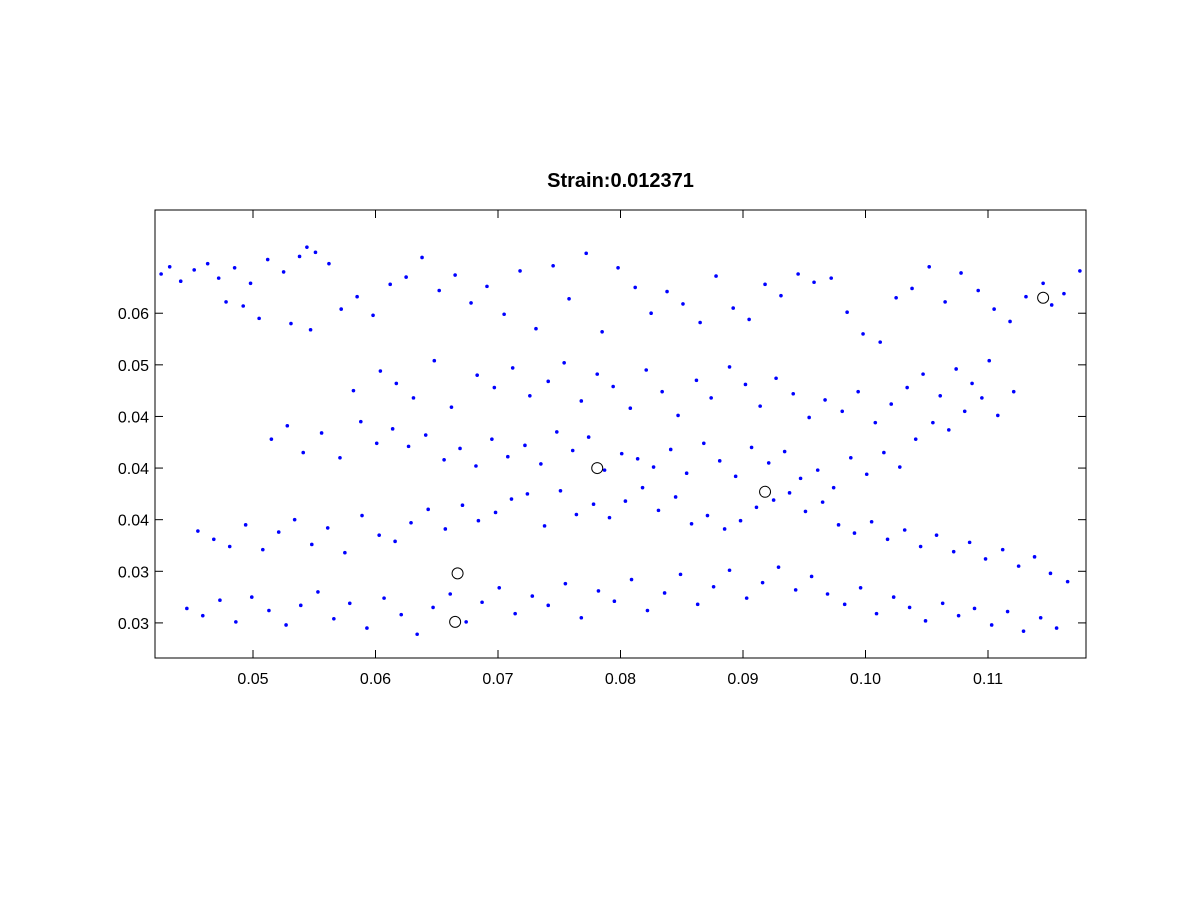 Image resolution: width=1200 pixels, height=905 pixels. I want to click on chart-title: Strain:0.012371, so click(620, 181).